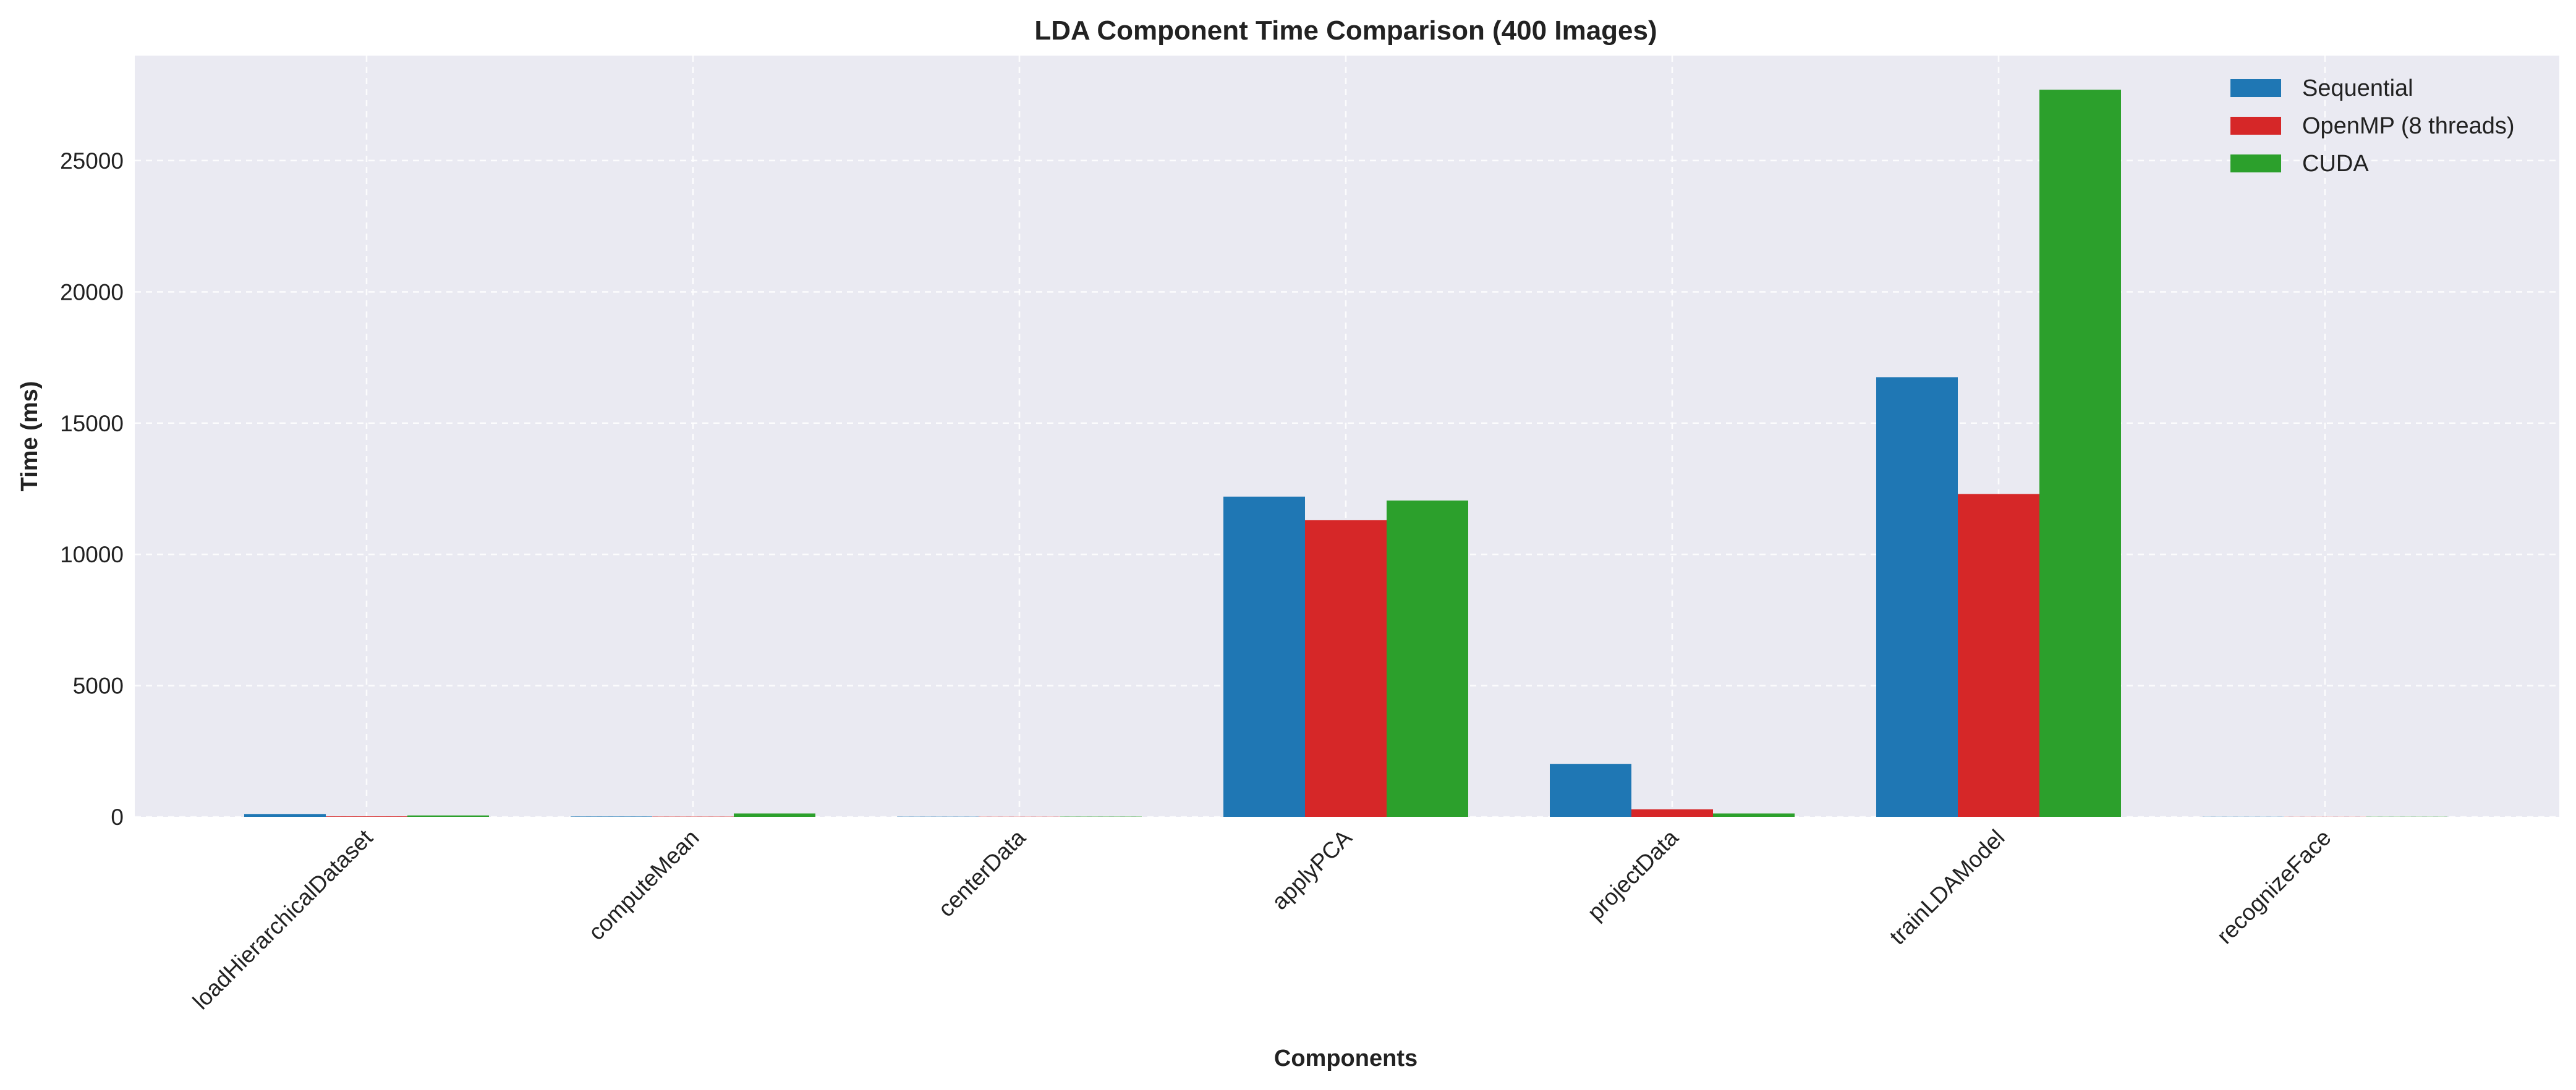 This screenshot has width=2576, height=1090. What do you see at coordinates (2335, 164) in the screenshot?
I see `legend-entry: CUDA` at bounding box center [2335, 164].